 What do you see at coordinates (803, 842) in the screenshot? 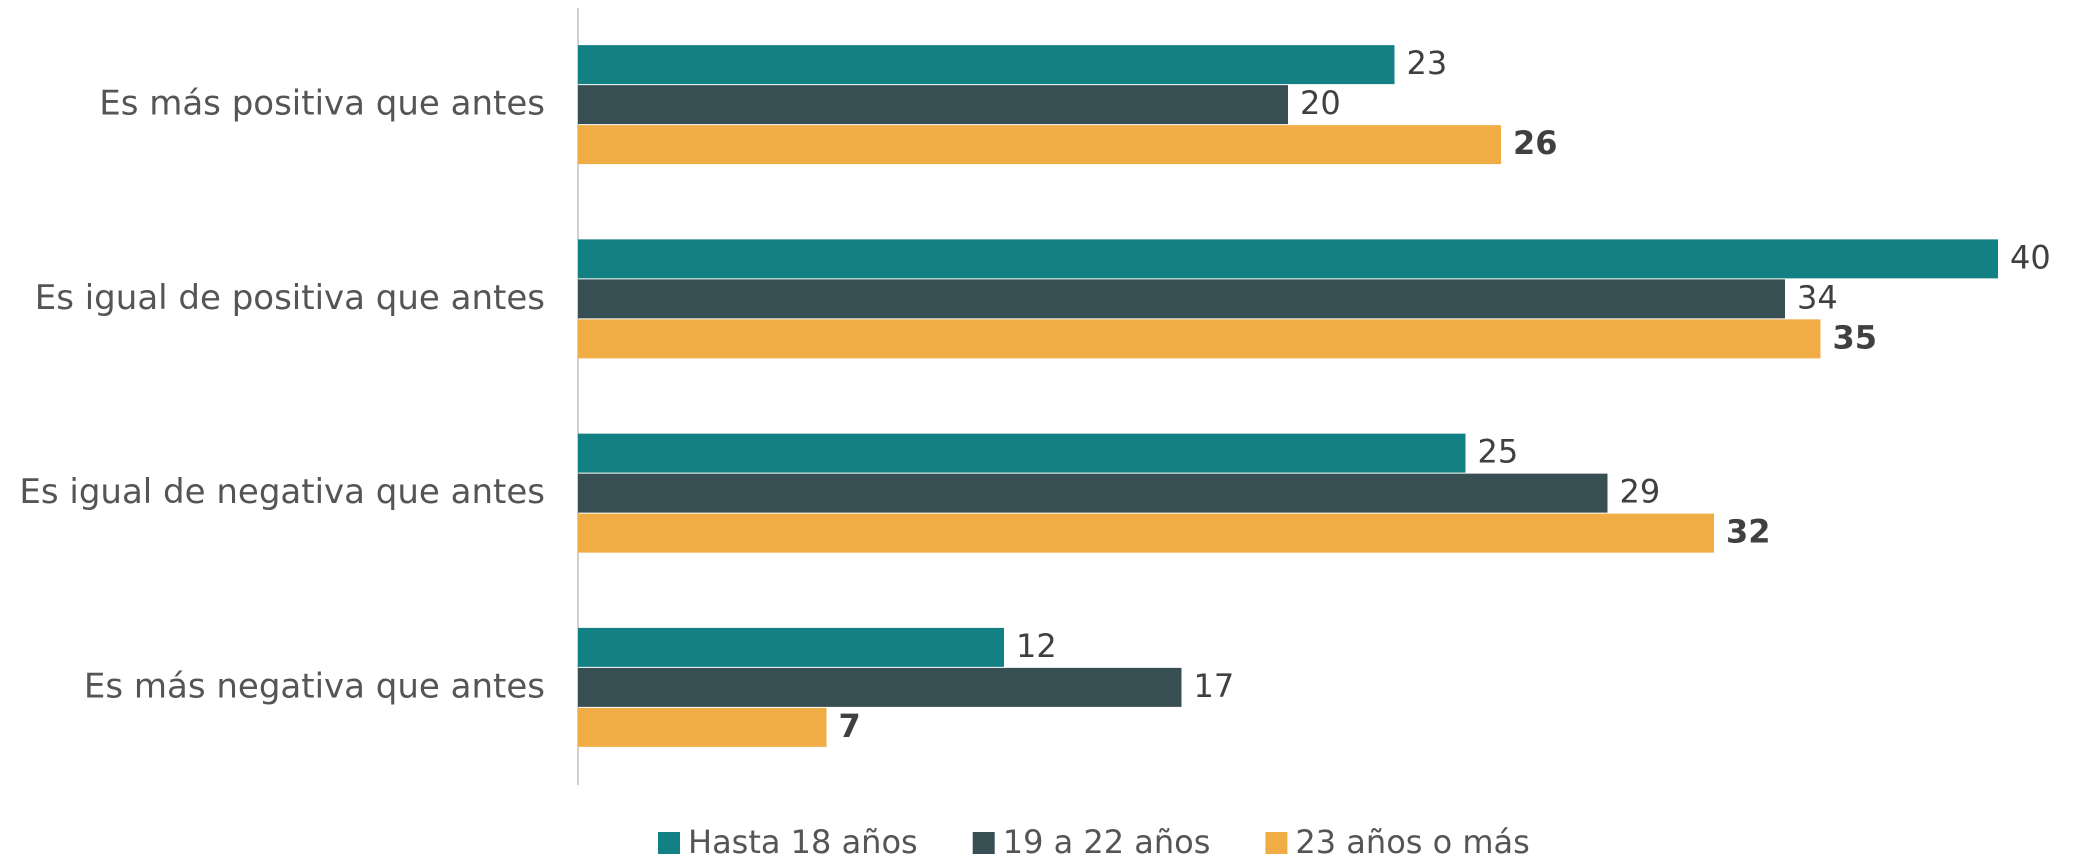
I see `legend-label: Hasta 18 años` at bounding box center [803, 842].